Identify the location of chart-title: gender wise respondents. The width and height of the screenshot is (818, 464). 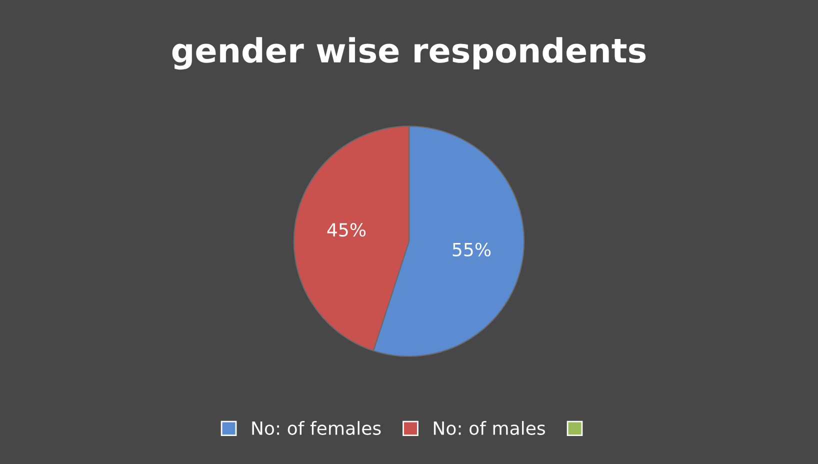
(409, 53).